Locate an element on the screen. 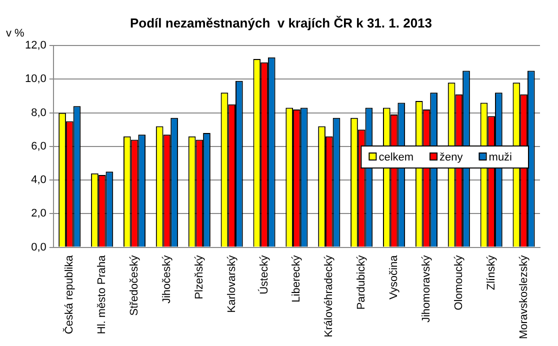 The width and height of the screenshot is (558, 346). y-tick-label: 2,0 is located at coordinates (38, 214).